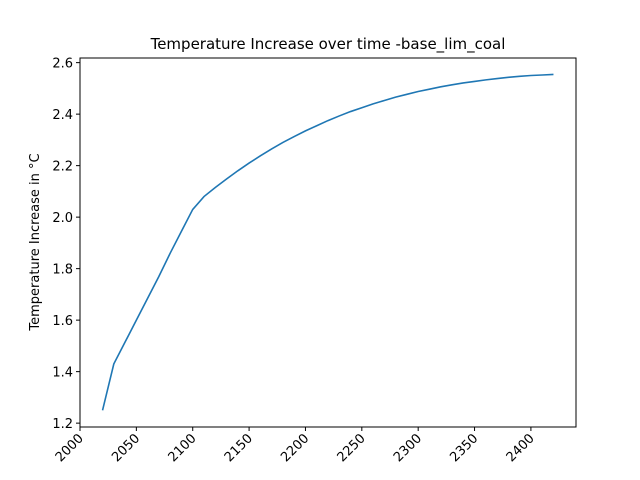 The height and width of the screenshot is (480, 640). What do you see at coordinates (62, 167) in the screenshot?
I see `y-tick-label: 2.2` at bounding box center [62, 167].